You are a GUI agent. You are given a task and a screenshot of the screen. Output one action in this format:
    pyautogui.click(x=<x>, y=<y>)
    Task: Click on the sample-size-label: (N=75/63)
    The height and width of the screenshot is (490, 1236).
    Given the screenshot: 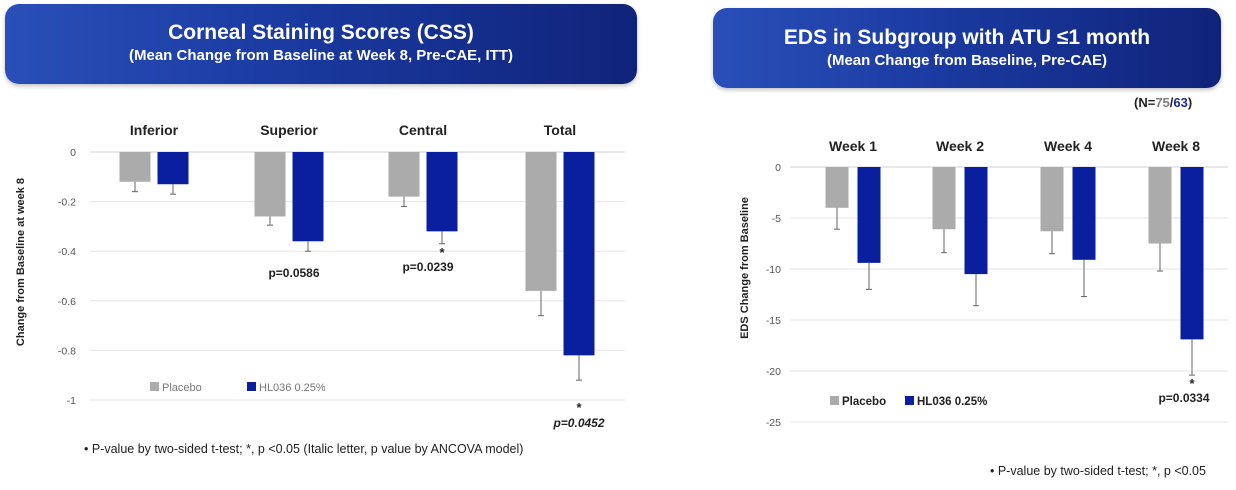 What is the action you would take?
    pyautogui.click(x=1163, y=102)
    